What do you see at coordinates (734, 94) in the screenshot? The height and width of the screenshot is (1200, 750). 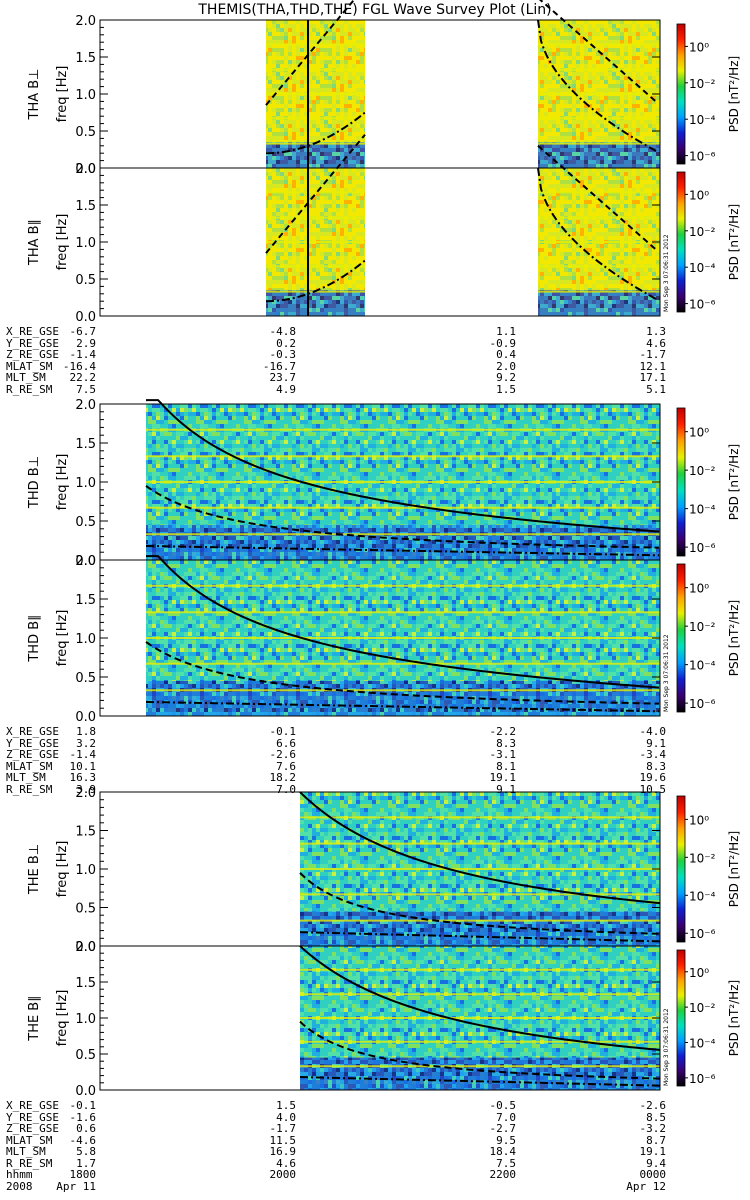 I see `colorbar-label: PSD [nT²/Hz]` at bounding box center [734, 94].